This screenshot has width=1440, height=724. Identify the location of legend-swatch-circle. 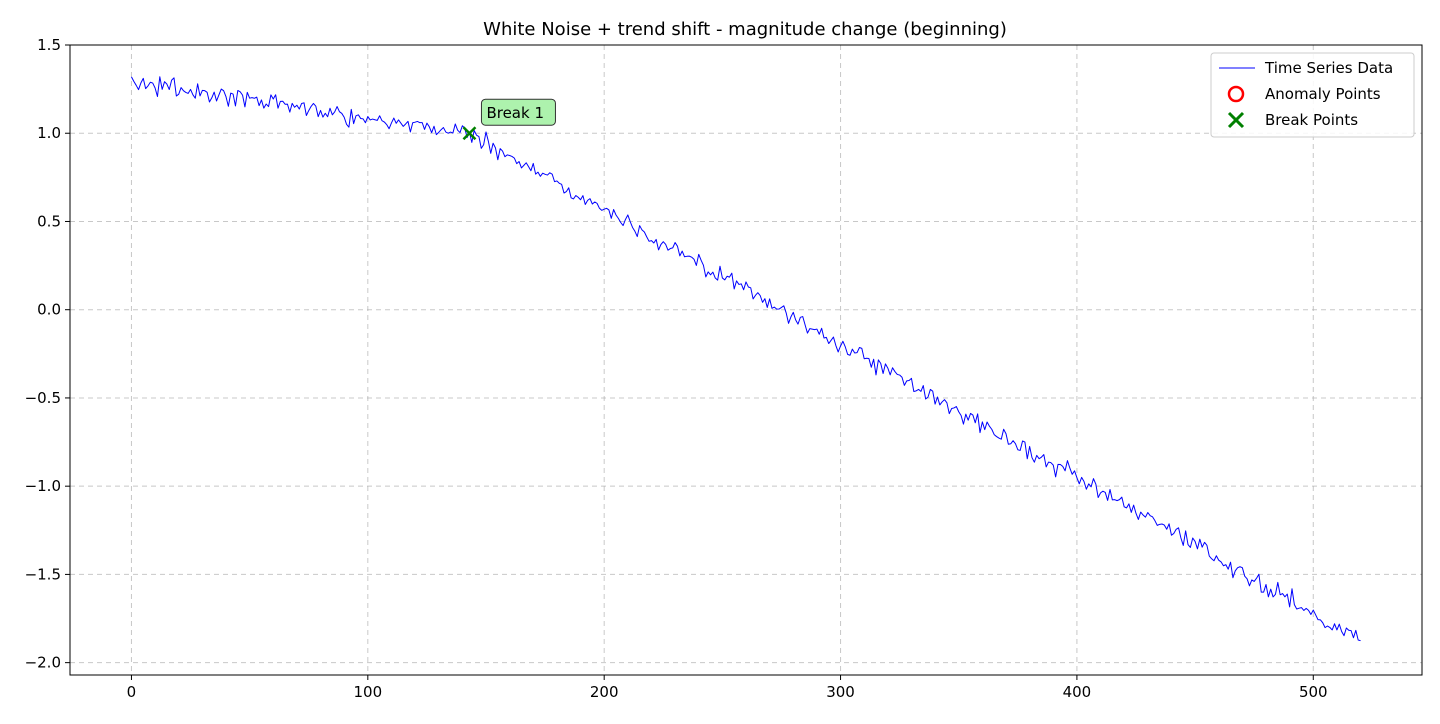
(1236, 94).